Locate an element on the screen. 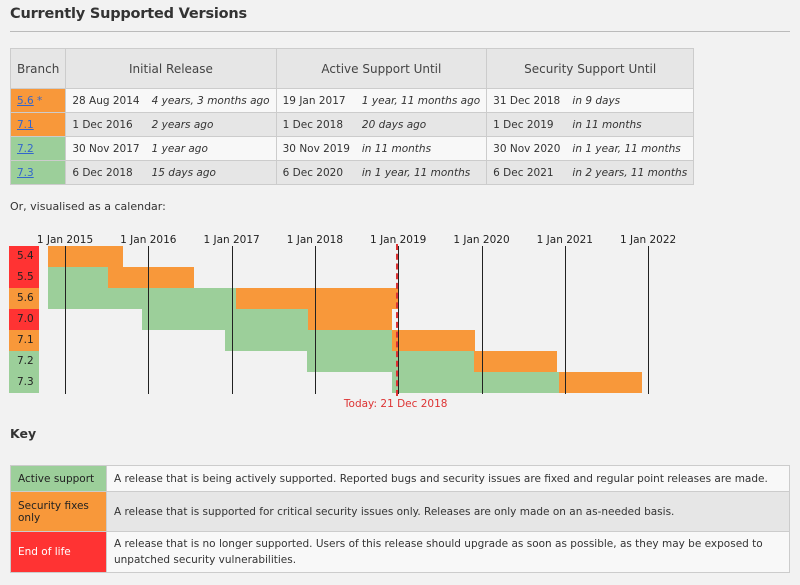 This screenshot has width=800, height=585. year-tick-label: 1 Jan 2020 is located at coordinates (481, 240).